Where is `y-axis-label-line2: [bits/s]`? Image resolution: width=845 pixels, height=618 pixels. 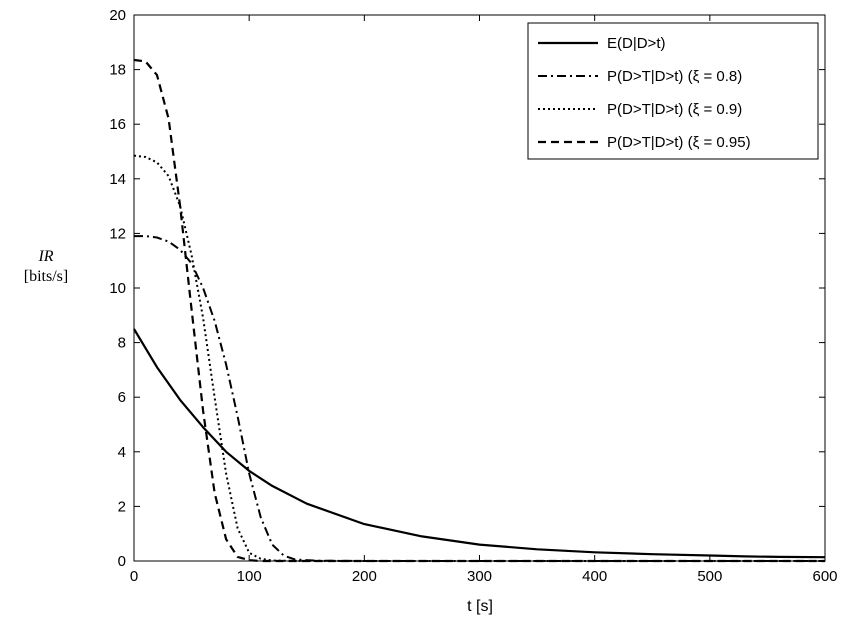
y-axis-label-line2: [bits/s] is located at coordinates (46, 276).